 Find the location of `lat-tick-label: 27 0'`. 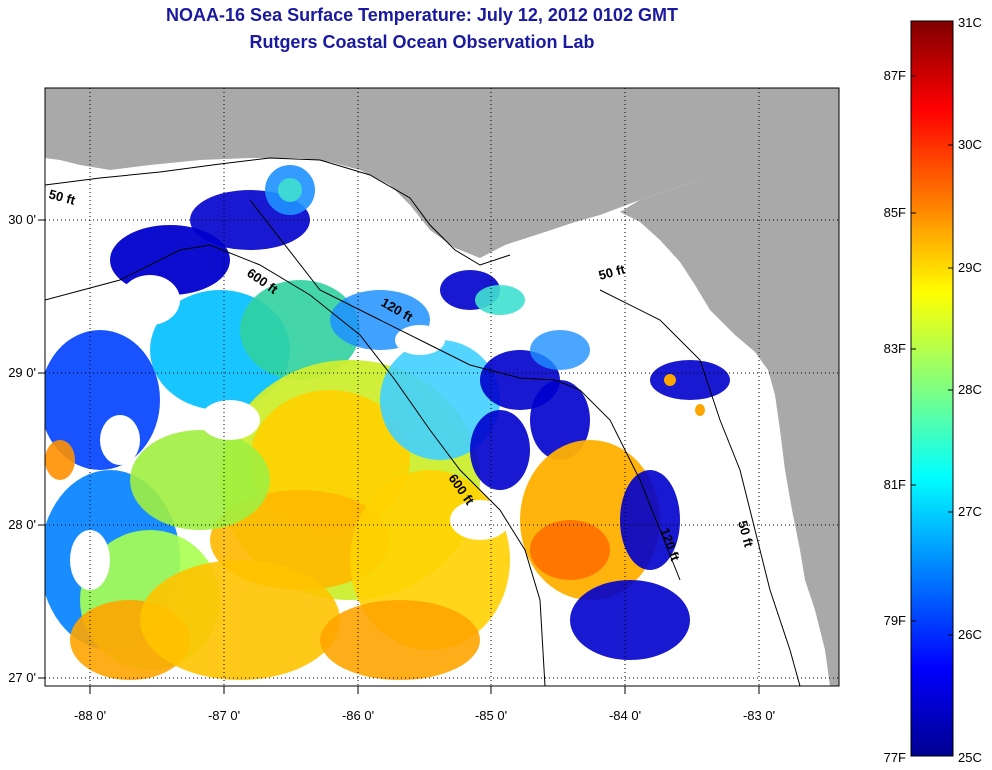

lat-tick-label: 27 0' is located at coordinates (22, 677).